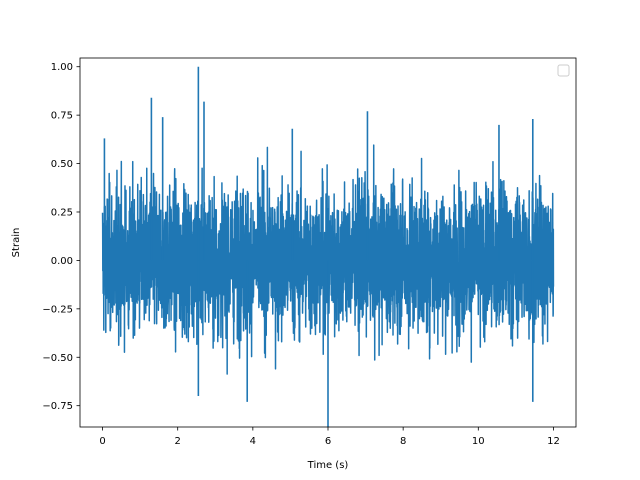 This screenshot has height=480, width=640. Describe the element at coordinates (62, 261) in the screenshot. I see `y-tick-label: 0.00` at that location.